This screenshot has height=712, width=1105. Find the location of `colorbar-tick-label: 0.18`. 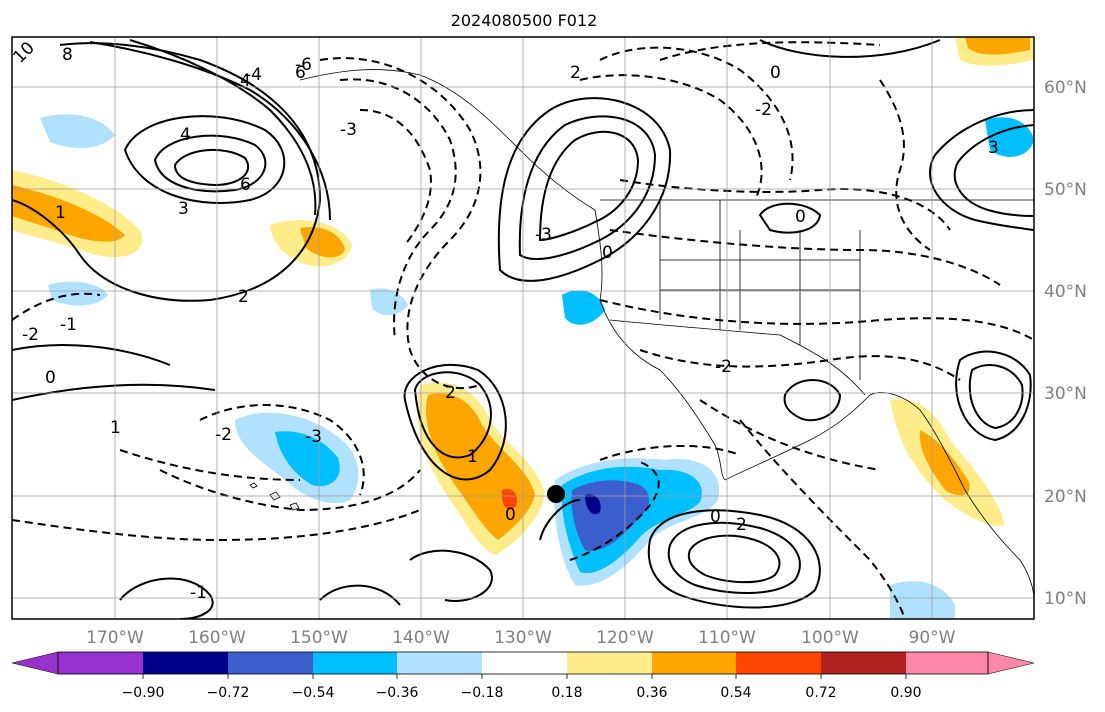

colorbar-tick-label: 0.18 is located at coordinates (566, 693).